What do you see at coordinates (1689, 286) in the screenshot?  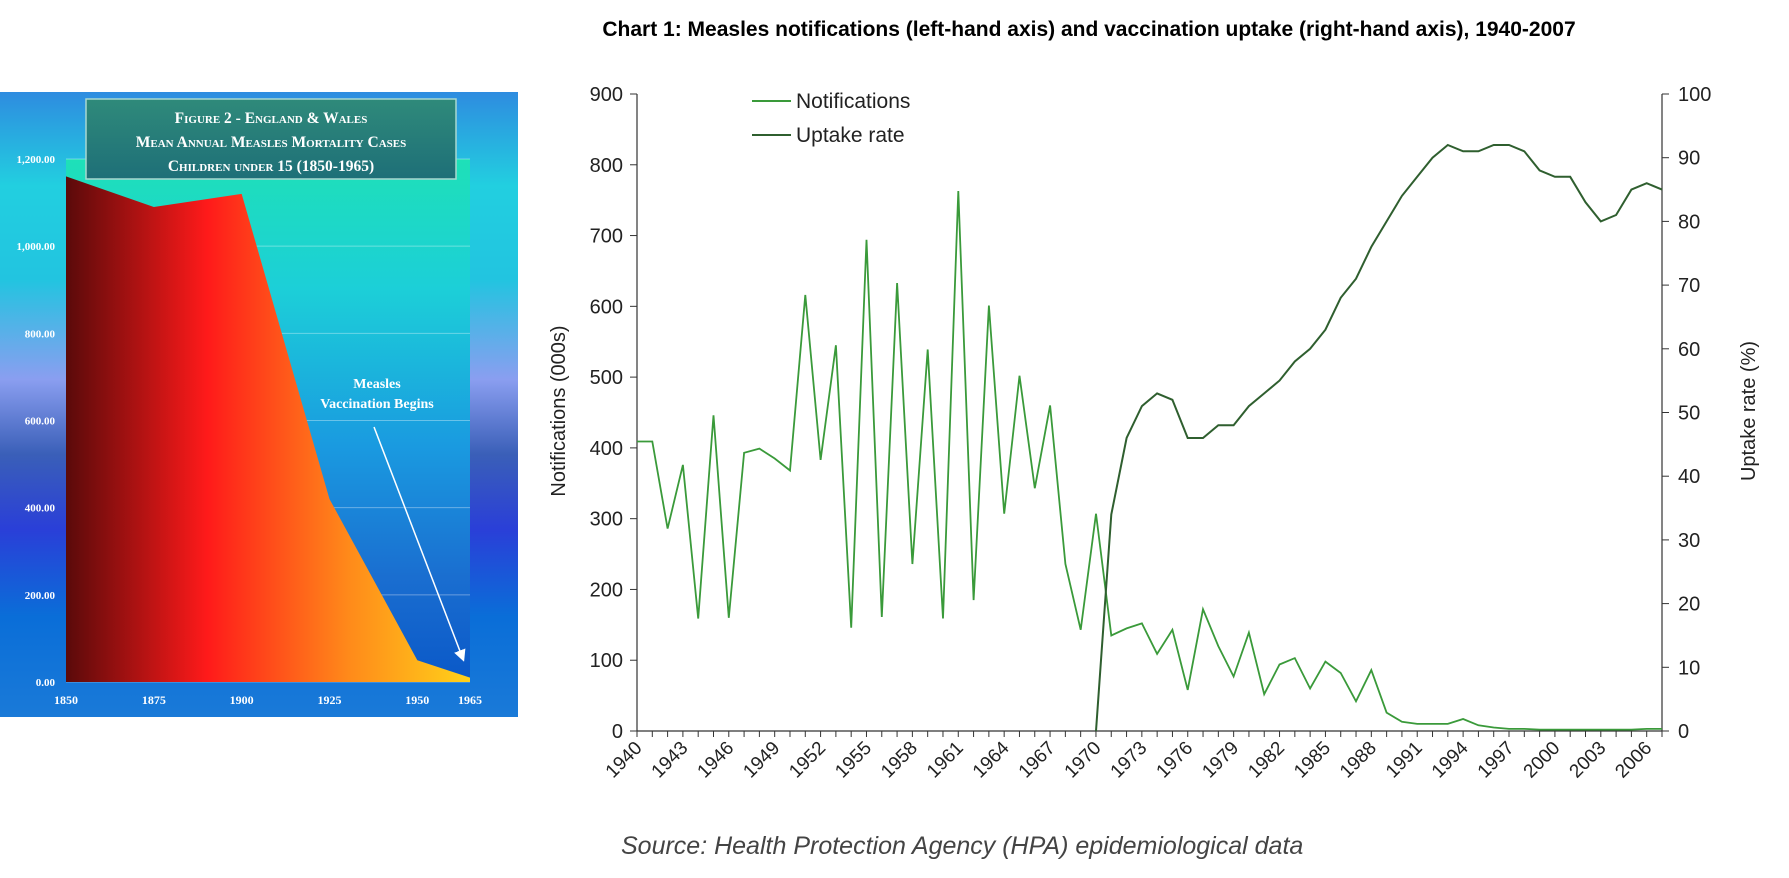 I see `right-y-tick-label: 70` at bounding box center [1689, 286].